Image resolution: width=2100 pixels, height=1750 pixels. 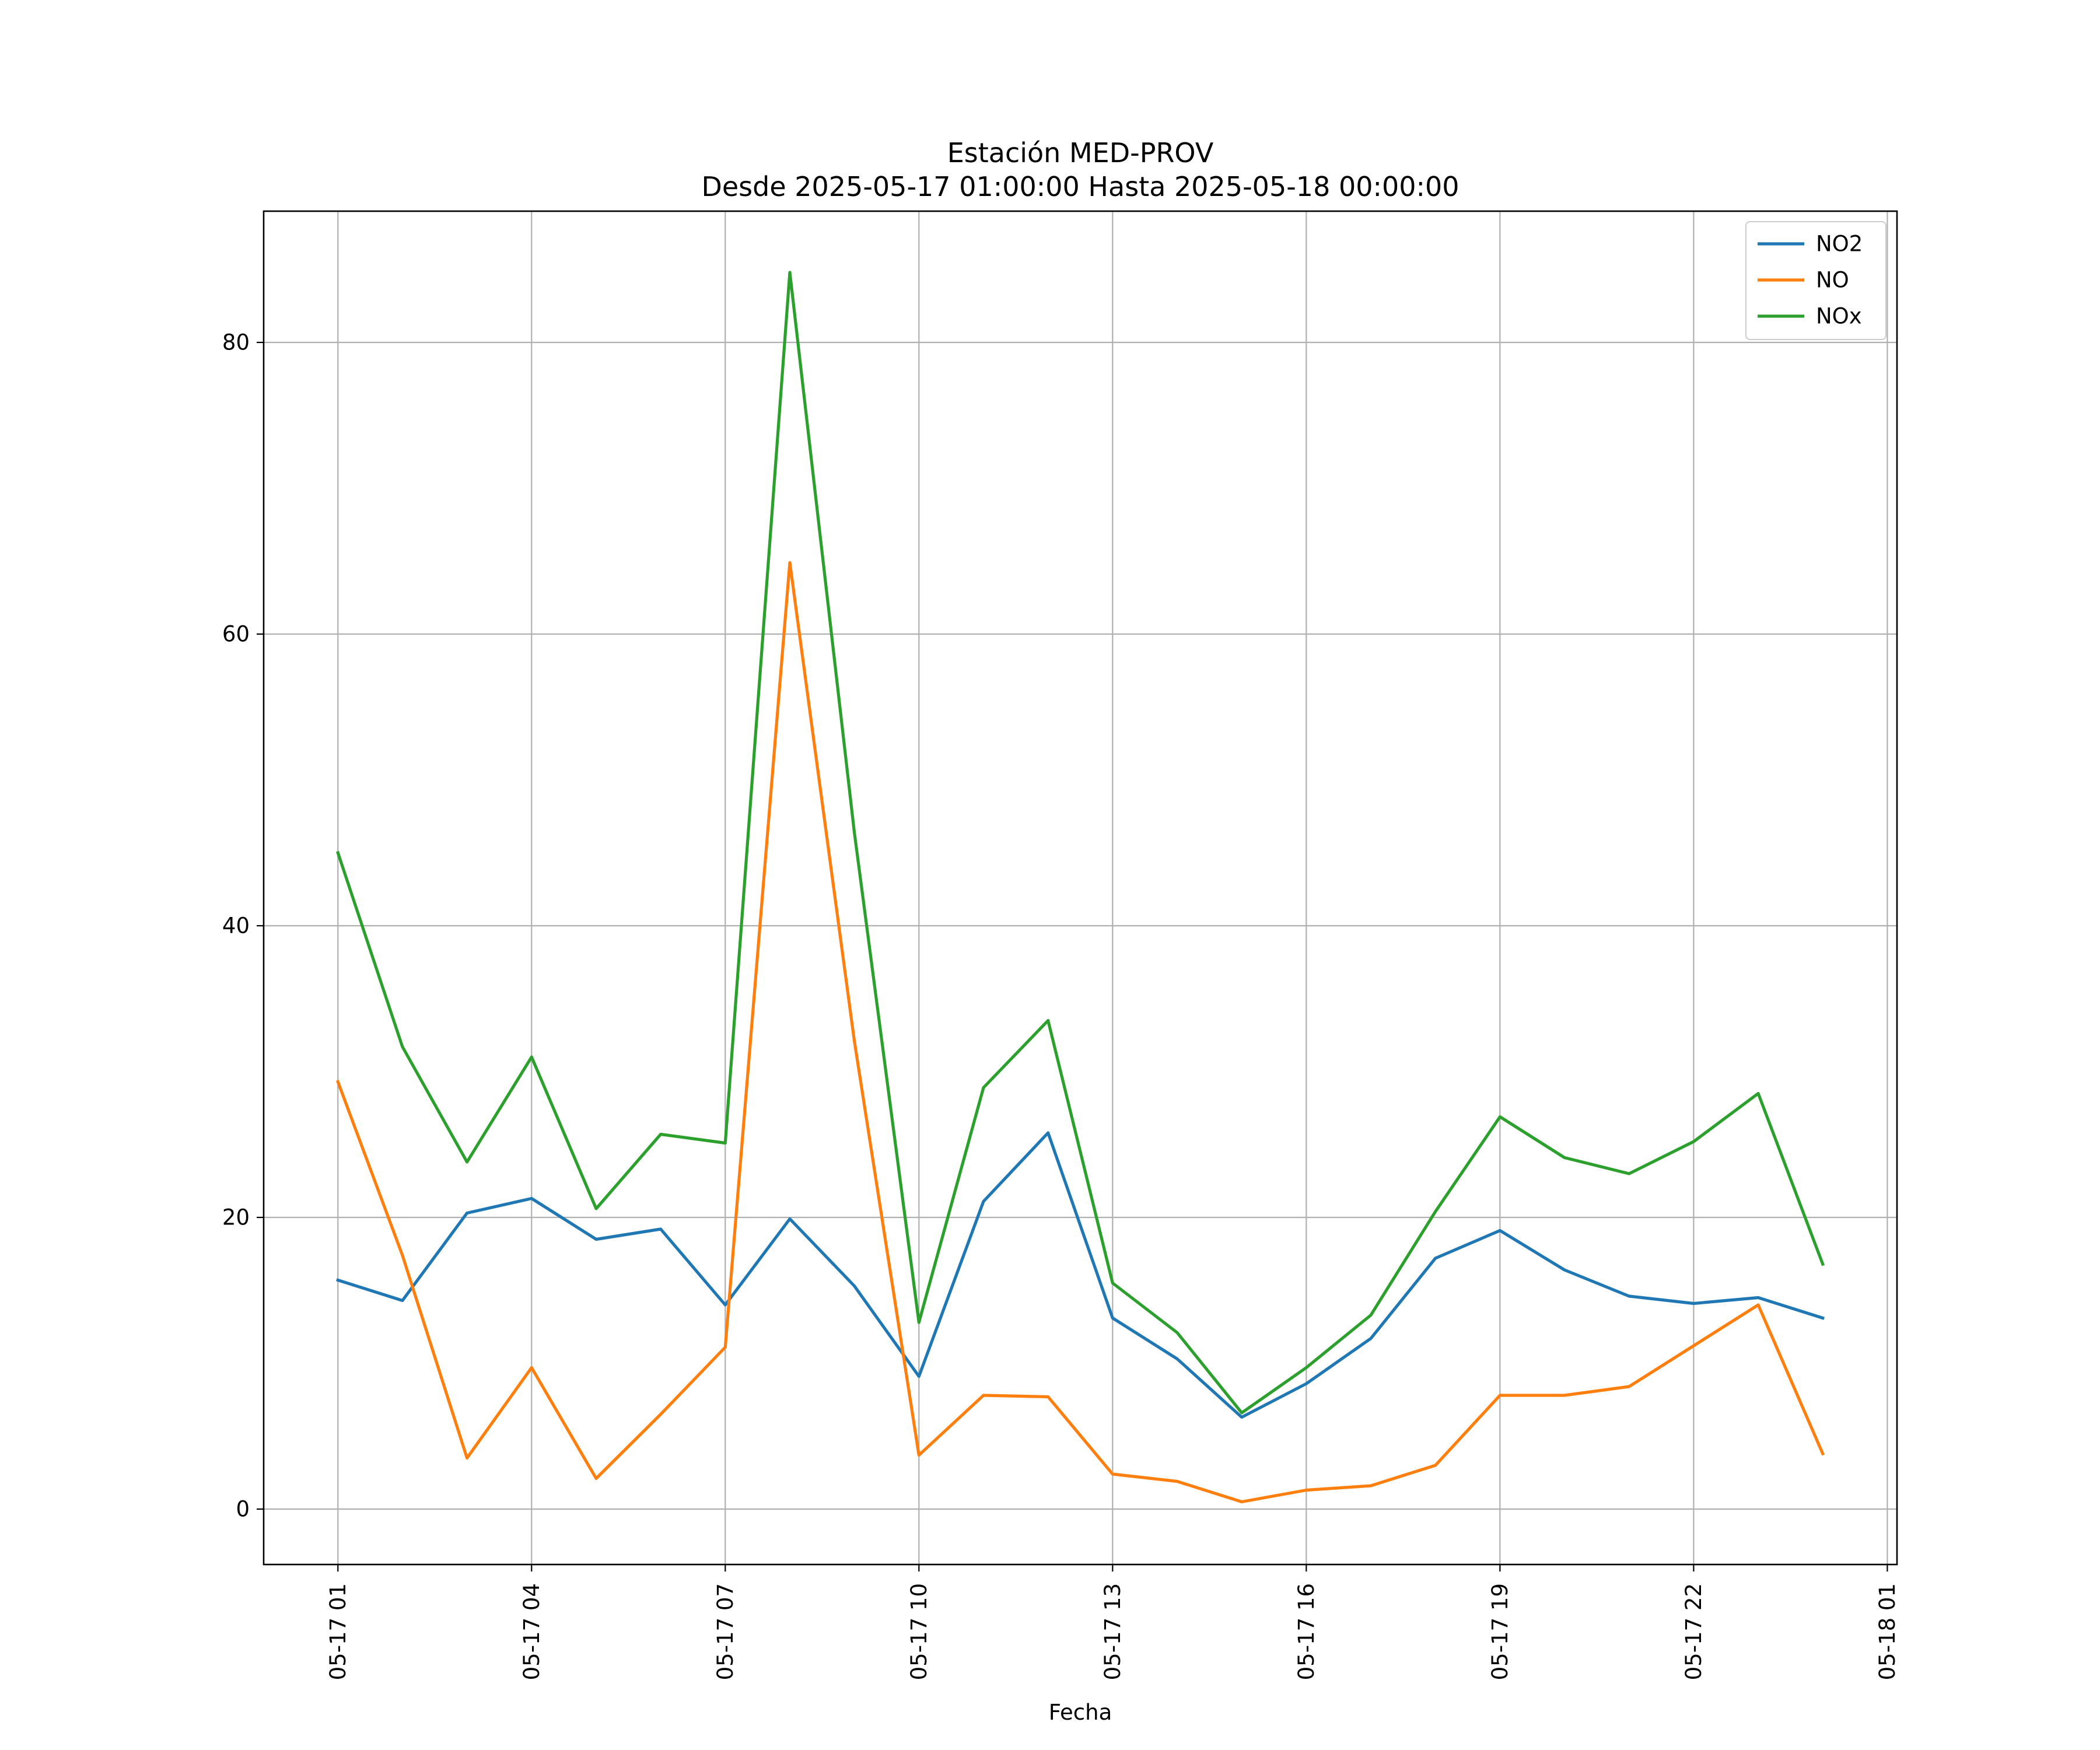 I want to click on legend-label-no: NO, so click(x=1832, y=280).